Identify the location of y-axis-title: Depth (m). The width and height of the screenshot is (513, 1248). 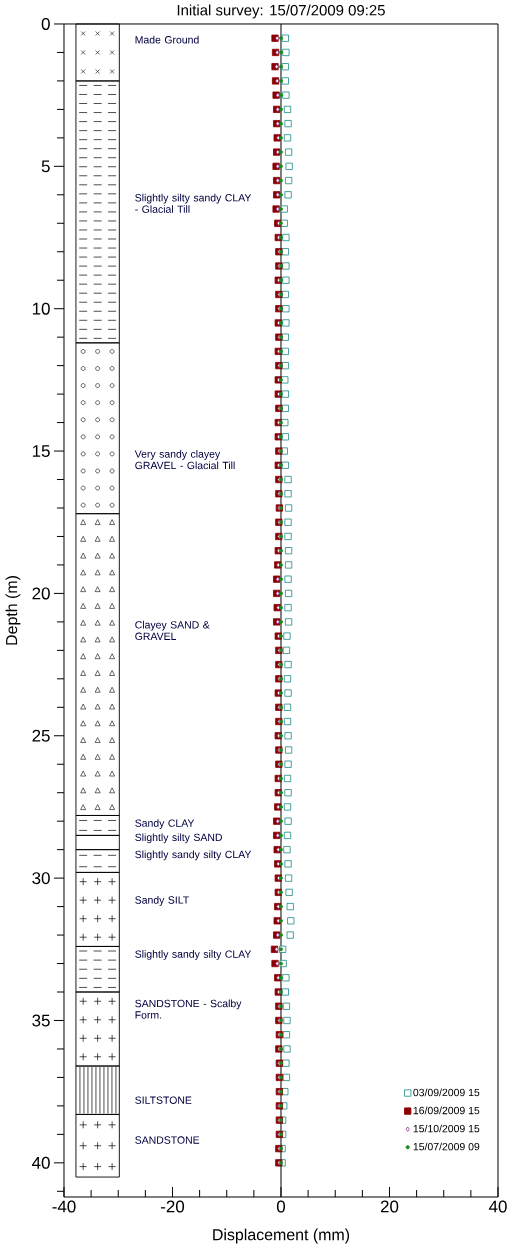
(13, 610).